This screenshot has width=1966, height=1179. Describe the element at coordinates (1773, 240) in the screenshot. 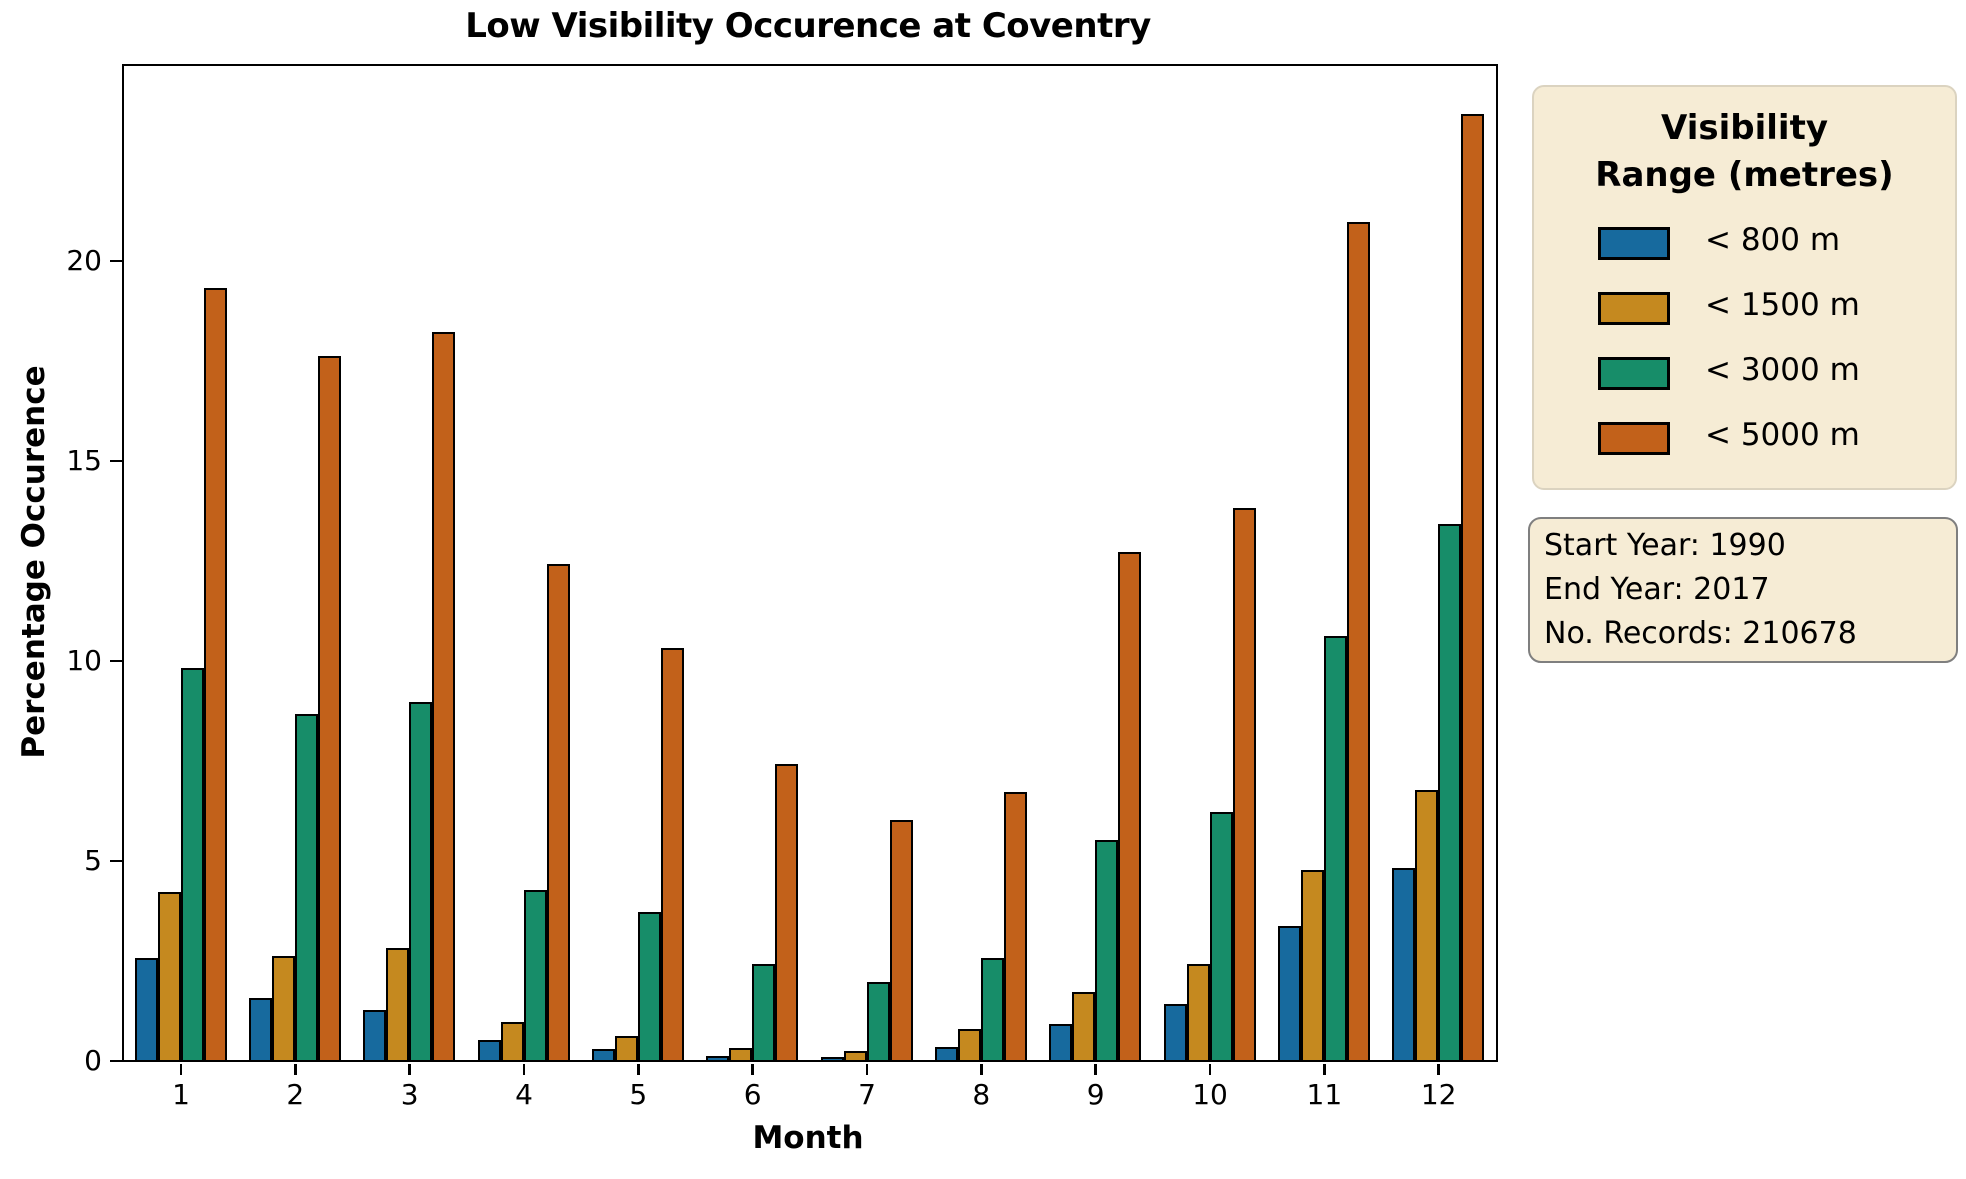

I see `legend-label-0: < 800 m` at that location.